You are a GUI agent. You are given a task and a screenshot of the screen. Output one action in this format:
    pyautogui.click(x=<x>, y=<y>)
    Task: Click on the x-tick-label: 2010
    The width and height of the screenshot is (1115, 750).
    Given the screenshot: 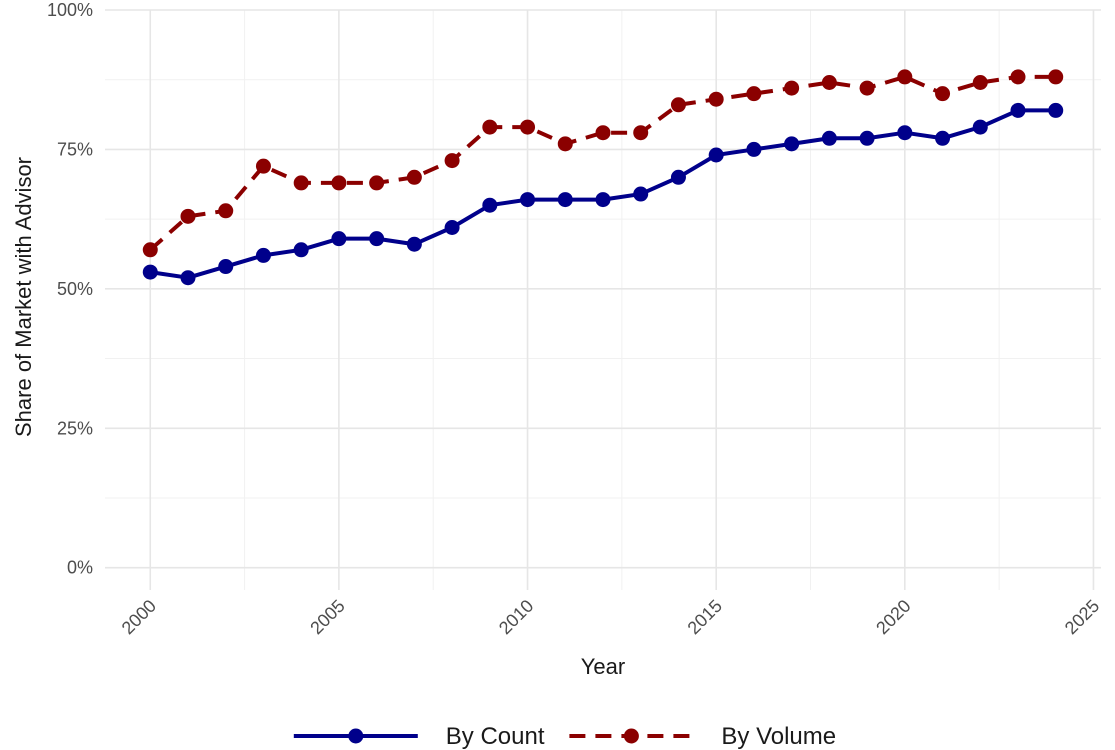 What is the action you would take?
    pyautogui.click(x=516, y=617)
    